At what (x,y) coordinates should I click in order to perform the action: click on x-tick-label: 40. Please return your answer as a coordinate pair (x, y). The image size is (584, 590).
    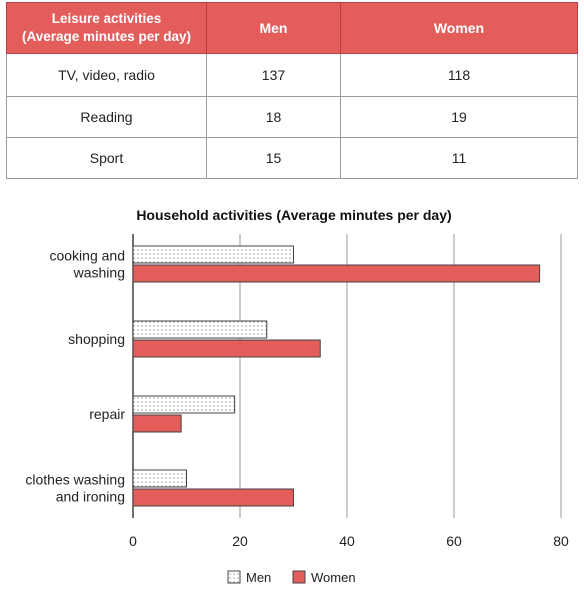
    Looking at the image, I should click on (347, 541).